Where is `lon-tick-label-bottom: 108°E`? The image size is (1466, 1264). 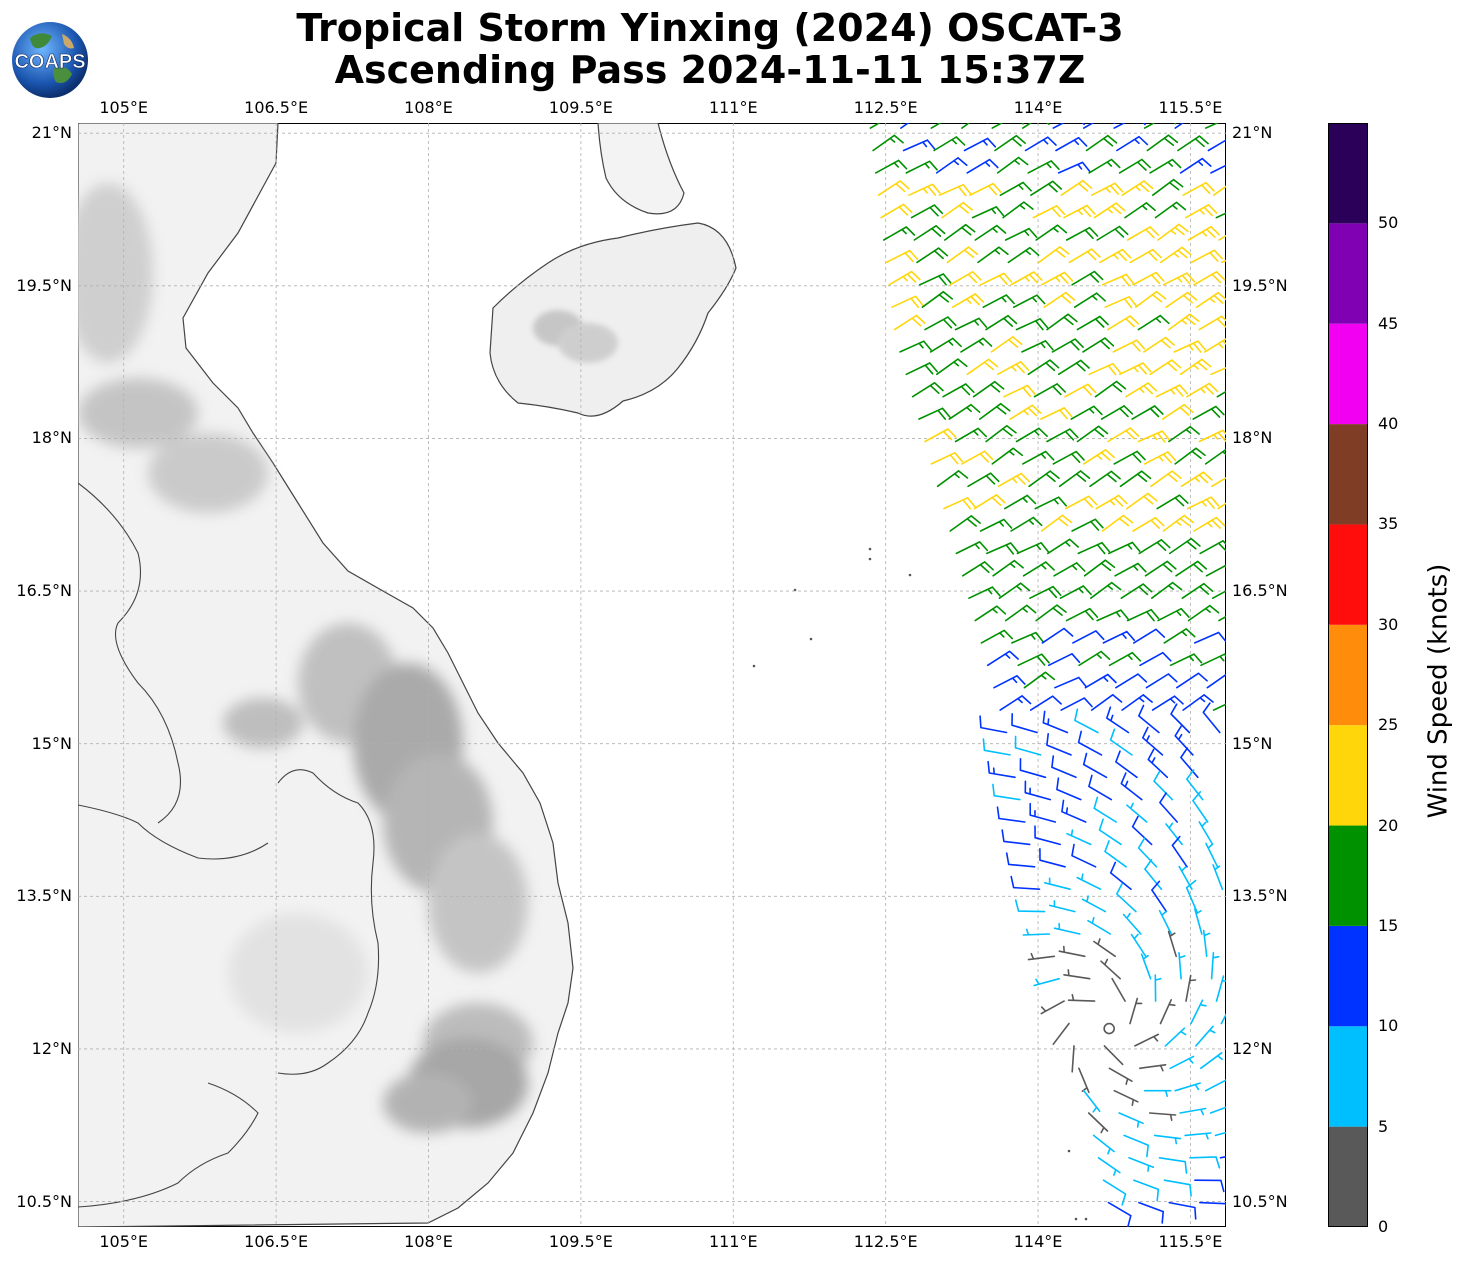
lon-tick-label-bottom: 108°E is located at coordinates (428, 1241).